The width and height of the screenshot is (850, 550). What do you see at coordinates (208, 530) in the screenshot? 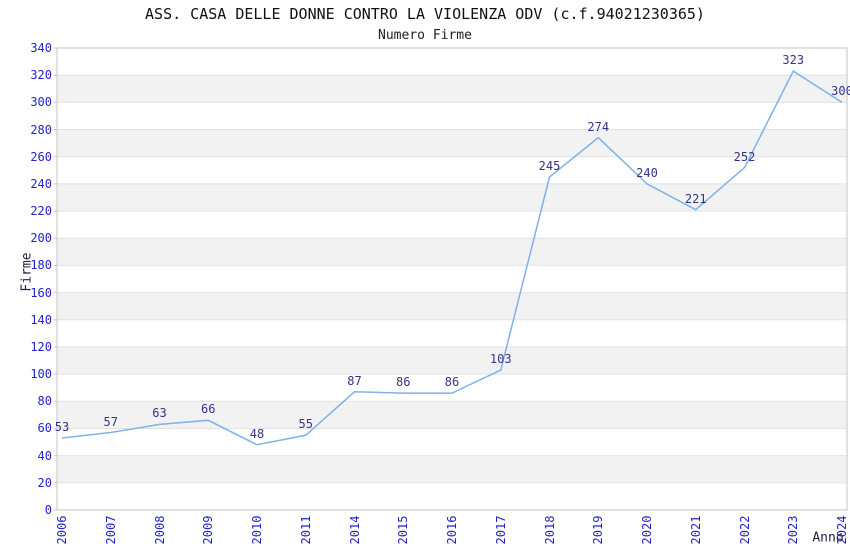
I see `x-tick-label: 2009` at bounding box center [208, 530].